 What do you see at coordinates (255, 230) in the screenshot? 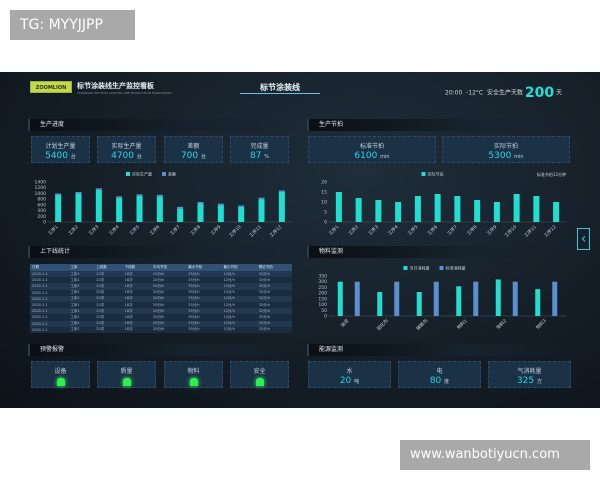
I see `x-tick-label: 工序11` at bounding box center [255, 230].